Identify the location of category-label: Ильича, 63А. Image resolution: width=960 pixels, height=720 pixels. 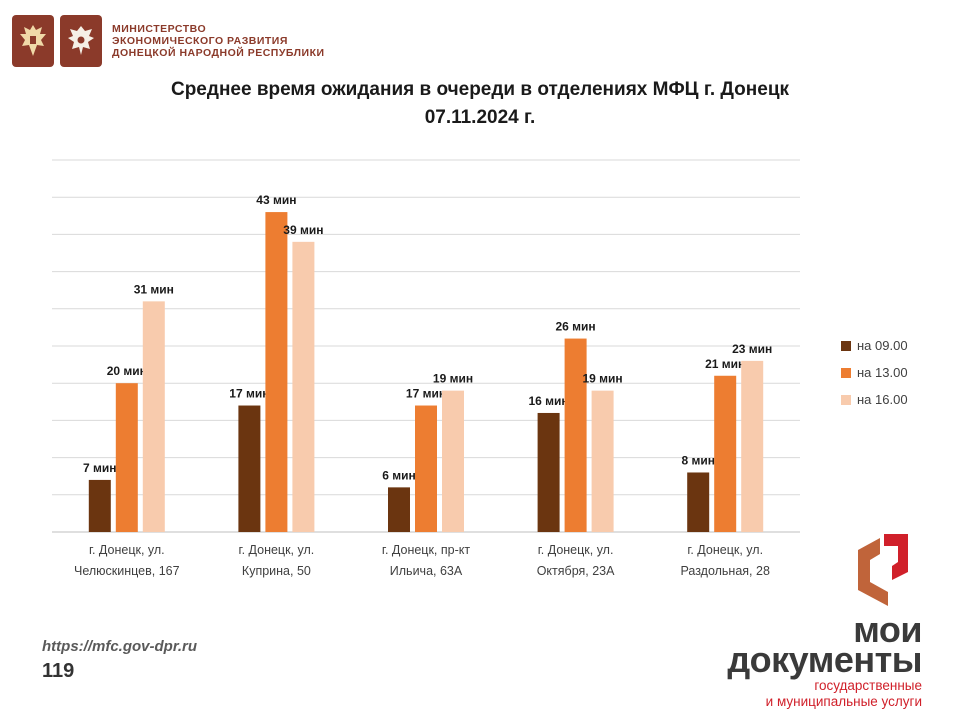
(426, 571).